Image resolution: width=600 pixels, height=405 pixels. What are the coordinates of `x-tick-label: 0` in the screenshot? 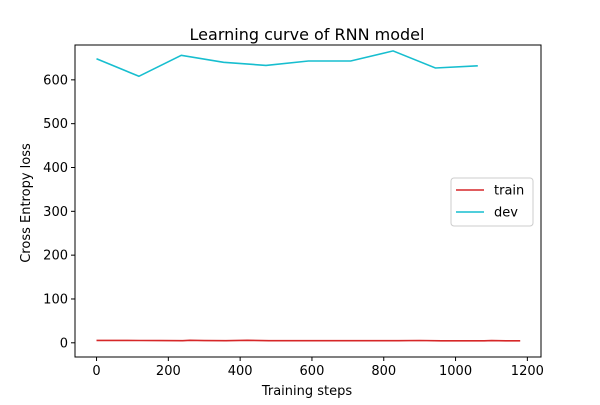 It's located at (96, 371).